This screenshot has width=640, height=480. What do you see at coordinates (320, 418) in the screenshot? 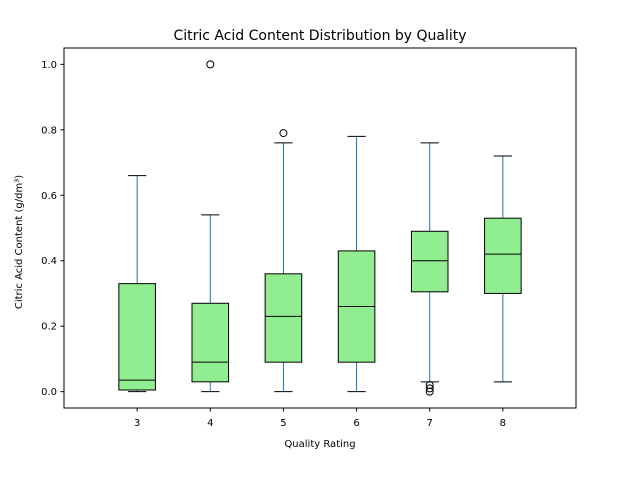
I see `x-axis-ticks: 3 4 5 6 7 8` at bounding box center [320, 418].